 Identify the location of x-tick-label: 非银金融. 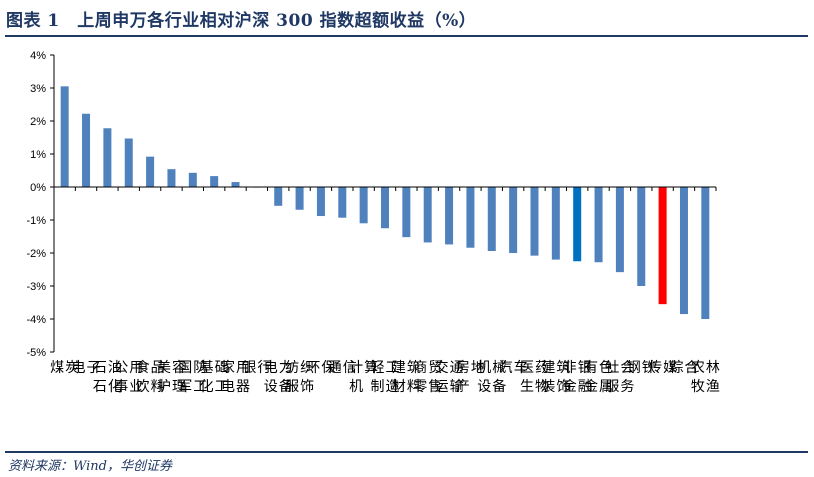
(577, 377).